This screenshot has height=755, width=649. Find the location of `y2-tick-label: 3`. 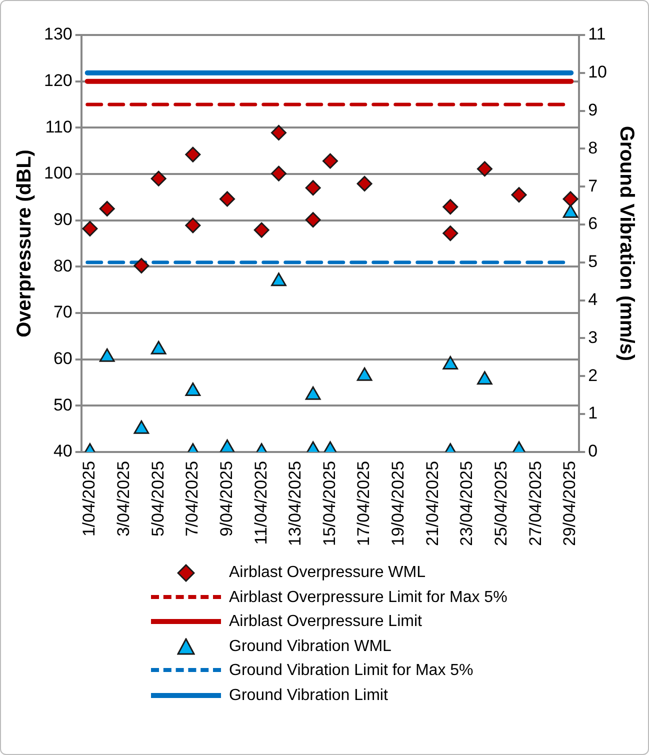

y2-tick-label: 3 is located at coordinates (593, 337).